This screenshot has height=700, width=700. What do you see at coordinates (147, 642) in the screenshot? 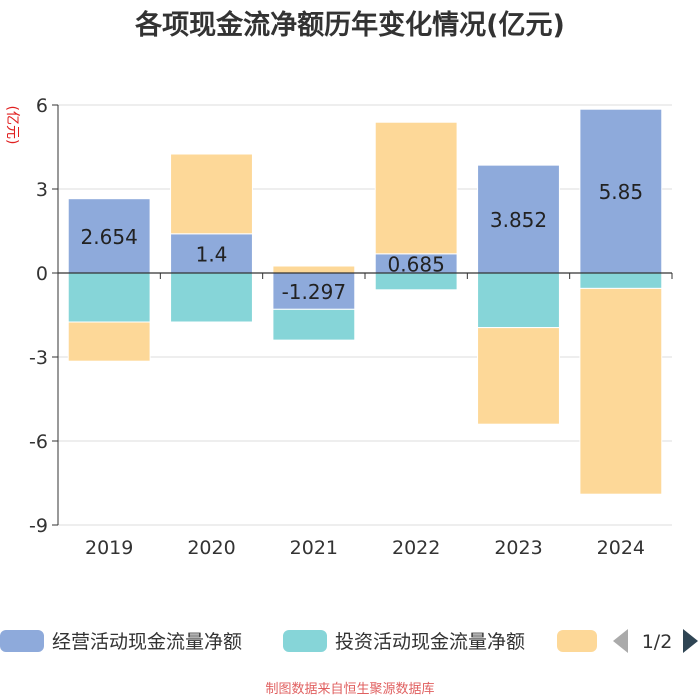
I see `legend-entry: 经营活动现金流量净额` at bounding box center [147, 642].